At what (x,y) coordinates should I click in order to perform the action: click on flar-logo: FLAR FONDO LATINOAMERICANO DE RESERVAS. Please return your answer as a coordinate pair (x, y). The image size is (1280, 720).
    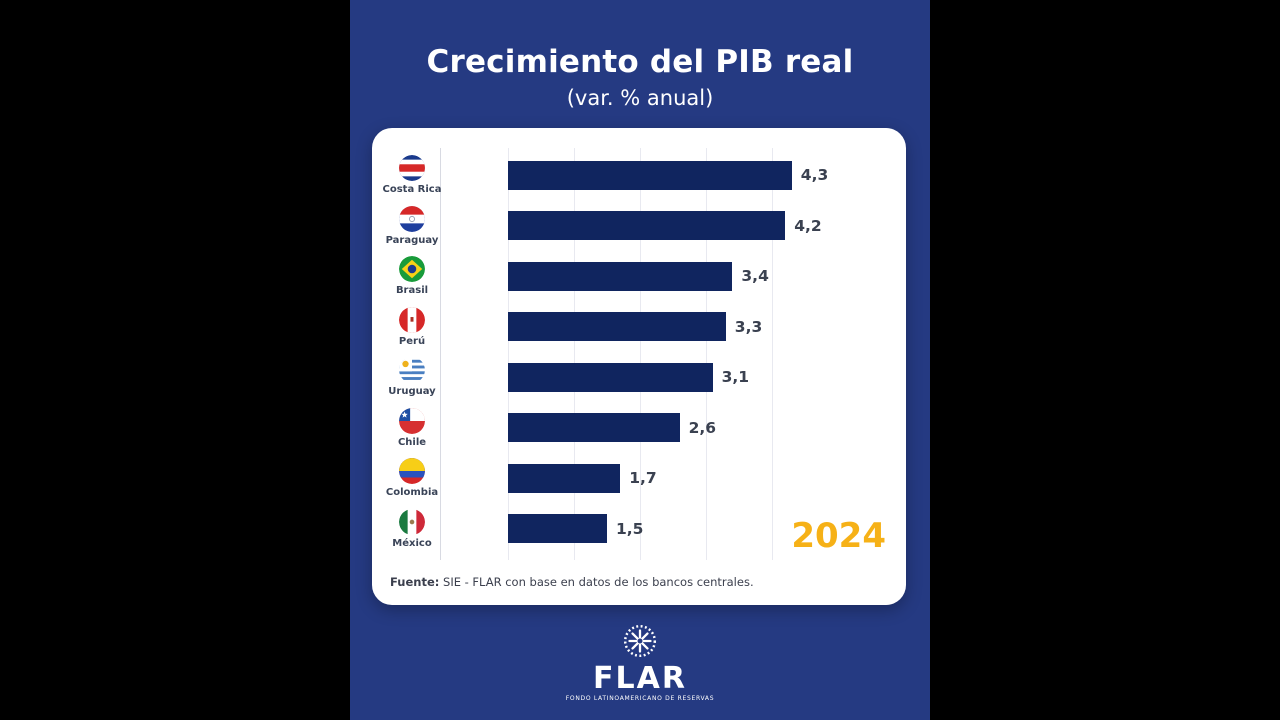
    Looking at the image, I should click on (640, 661).